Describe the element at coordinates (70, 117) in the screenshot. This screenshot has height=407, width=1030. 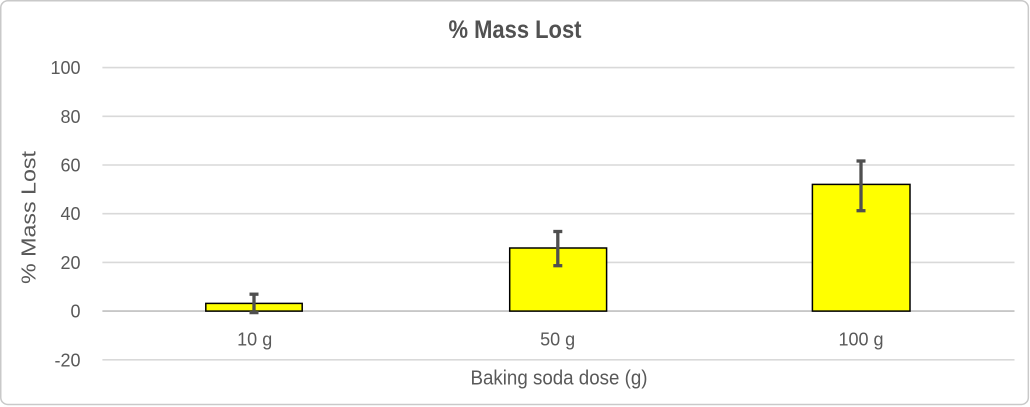
I see `svg-text: 80` at that location.